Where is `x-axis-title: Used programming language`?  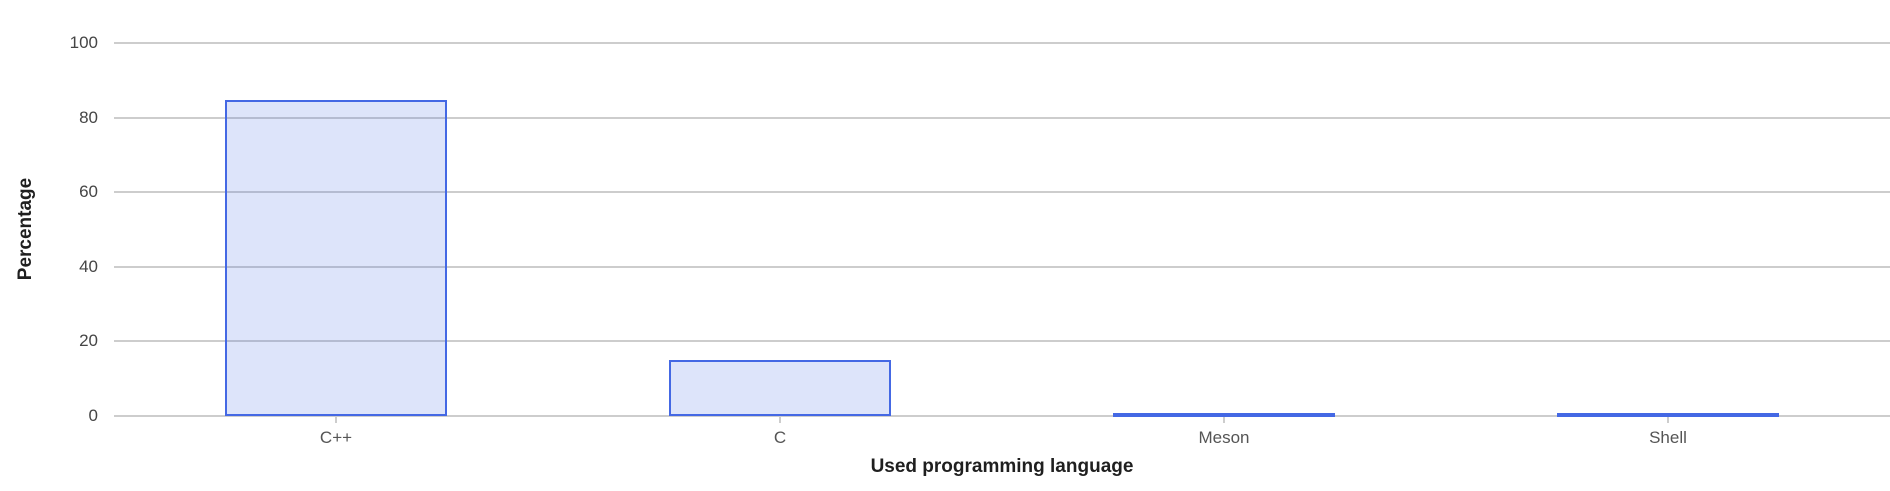
x-axis-title: Used programming language is located at coordinates (1002, 466).